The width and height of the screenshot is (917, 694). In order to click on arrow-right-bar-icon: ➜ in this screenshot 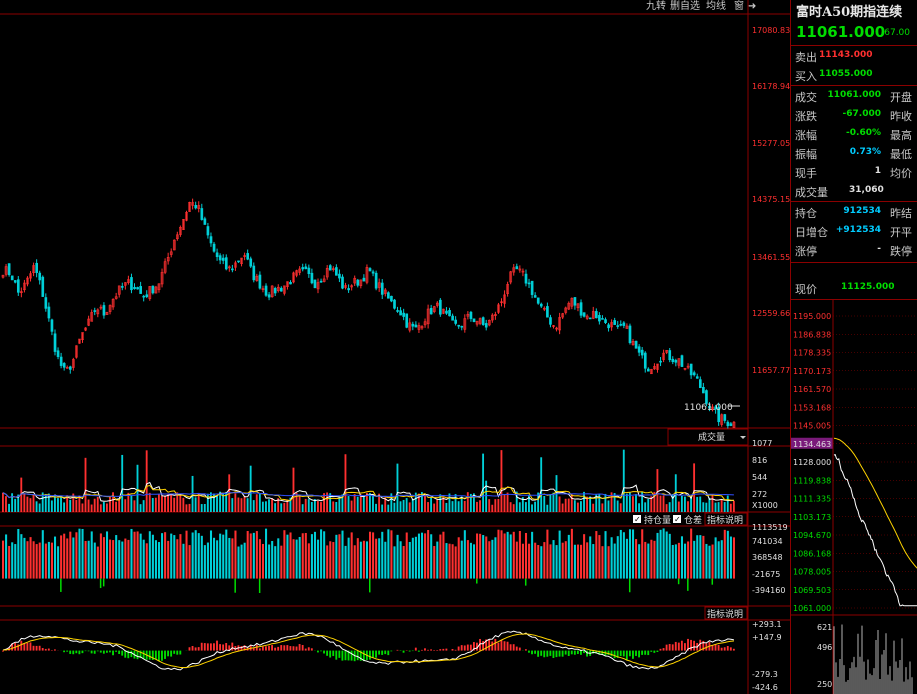, I will do `click(752, 6)`.